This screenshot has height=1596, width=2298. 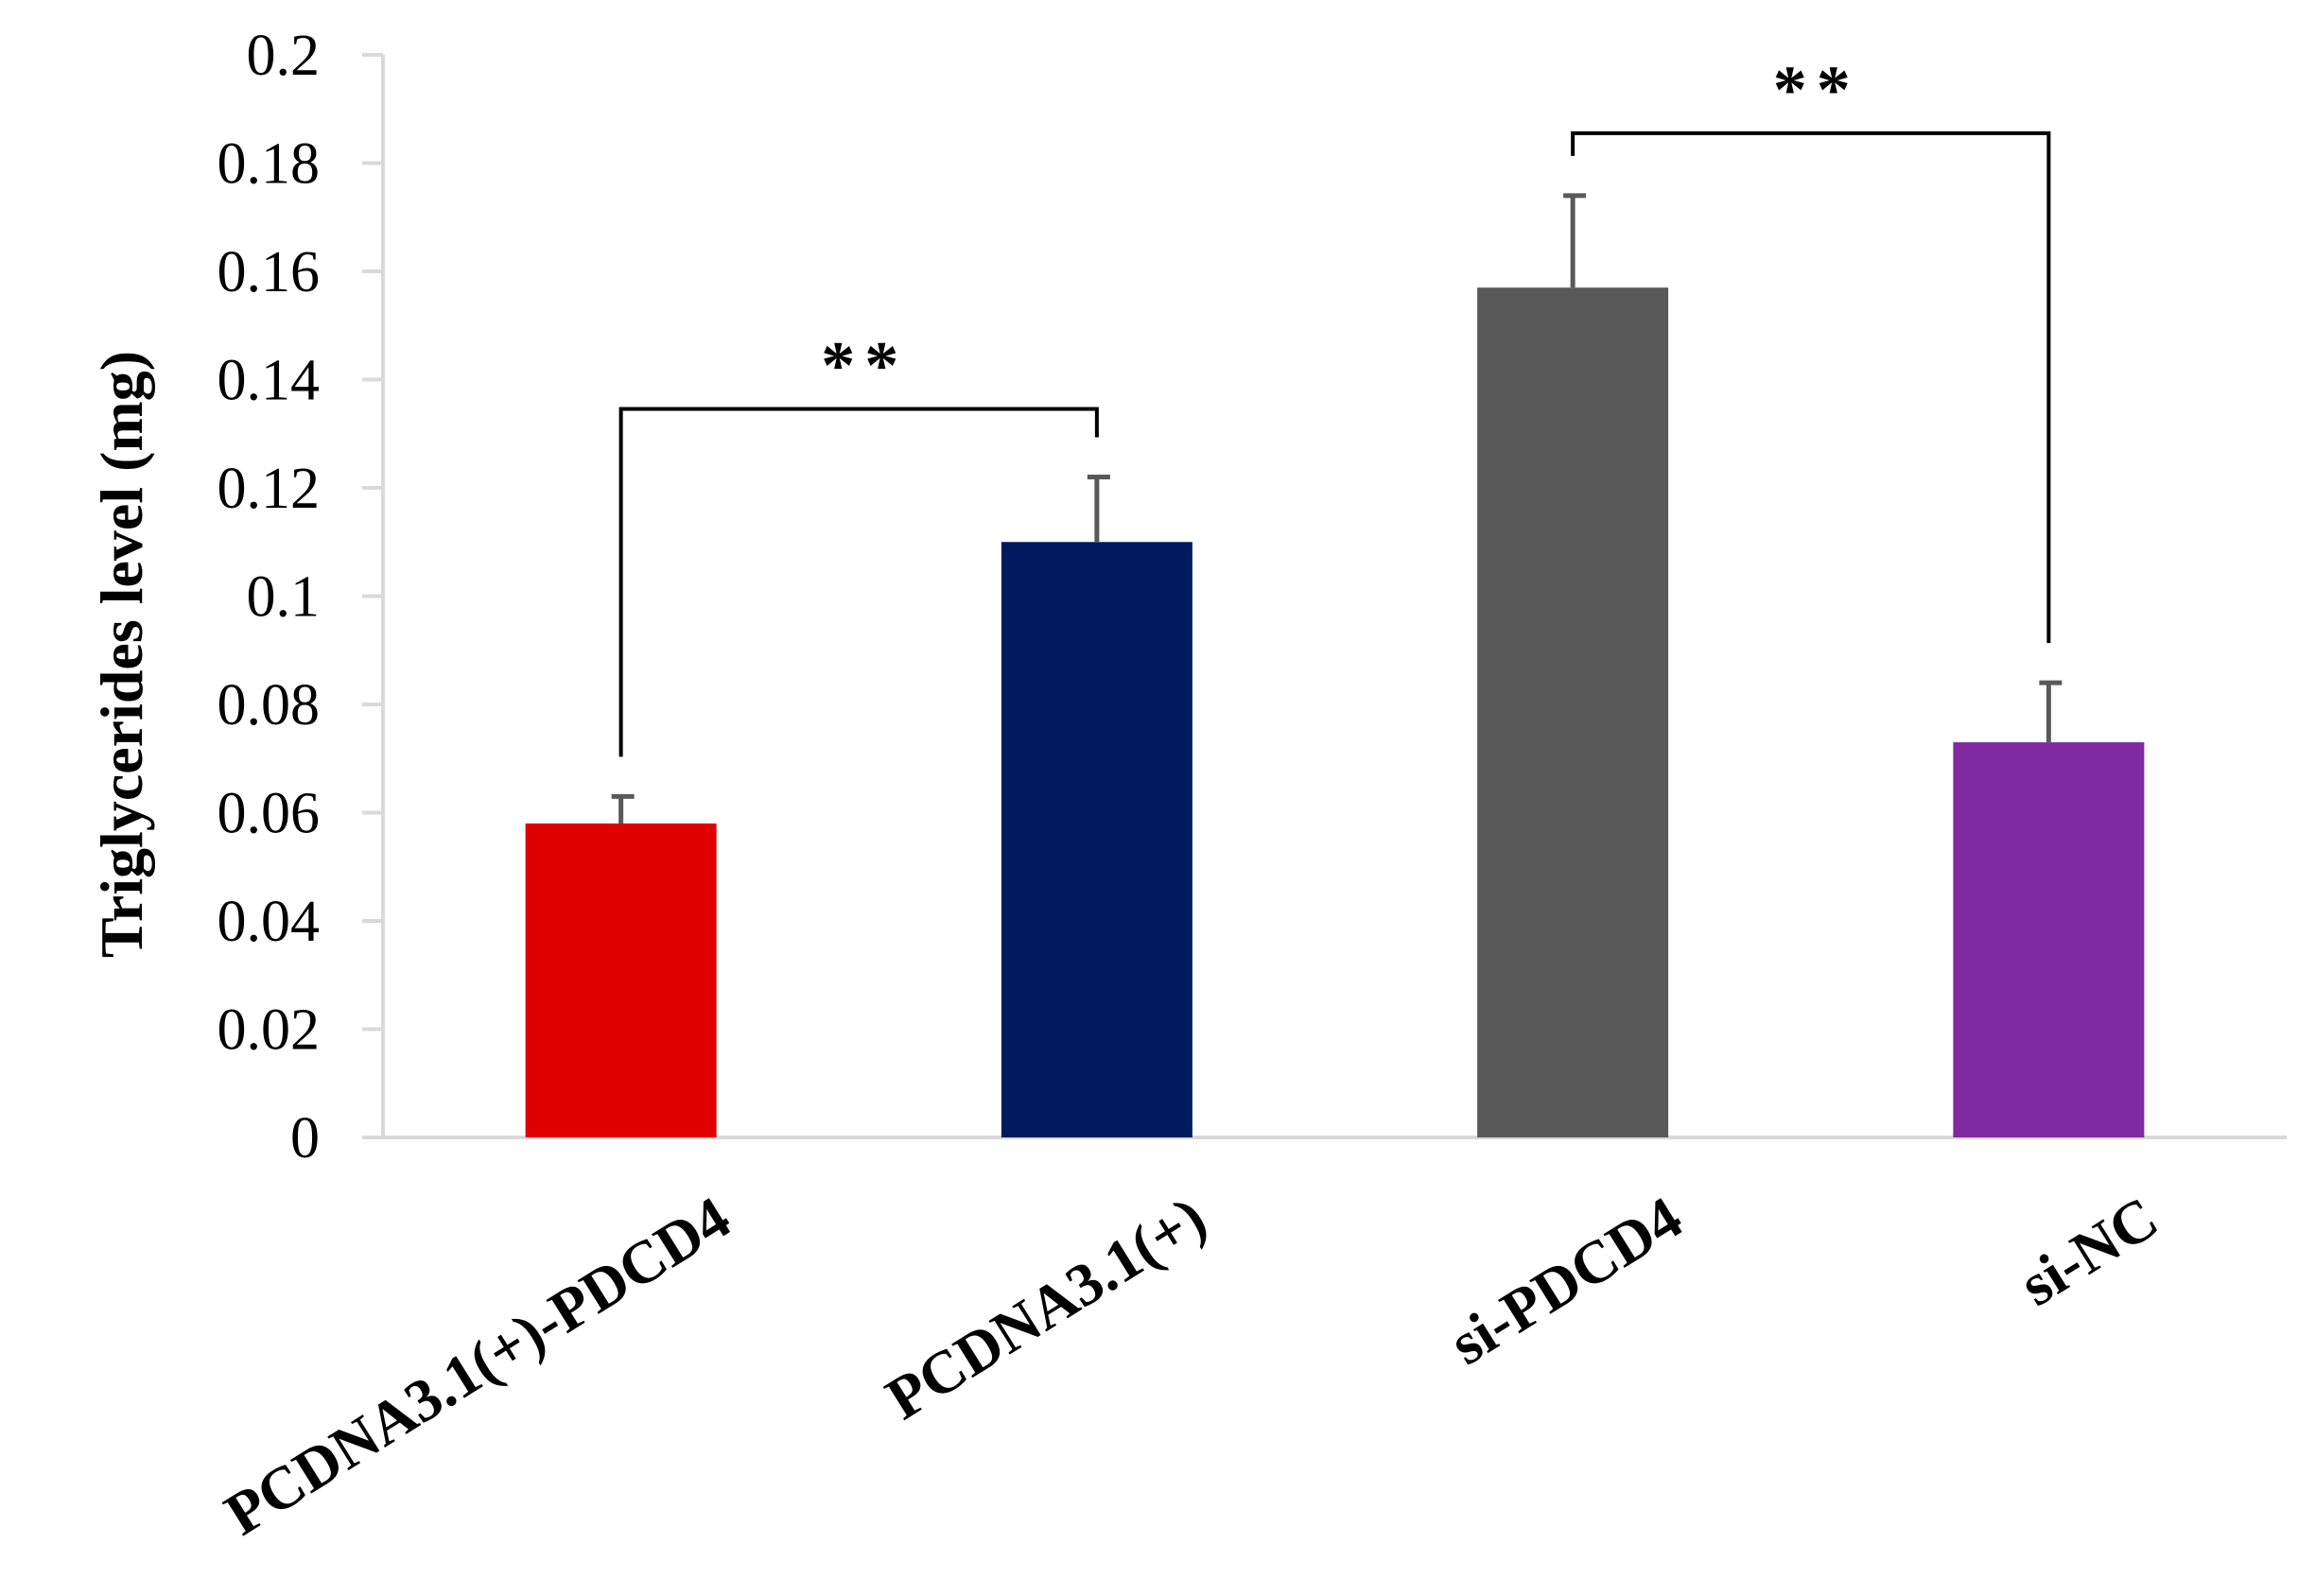 What do you see at coordinates (284, 56) in the screenshot?
I see `y-tick-label: 0.2` at bounding box center [284, 56].